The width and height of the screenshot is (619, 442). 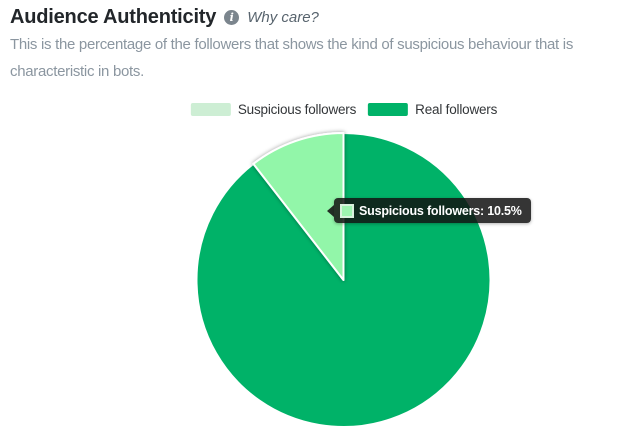 I want to click on legend-swatch-suspicious-followers, so click(x=210, y=109).